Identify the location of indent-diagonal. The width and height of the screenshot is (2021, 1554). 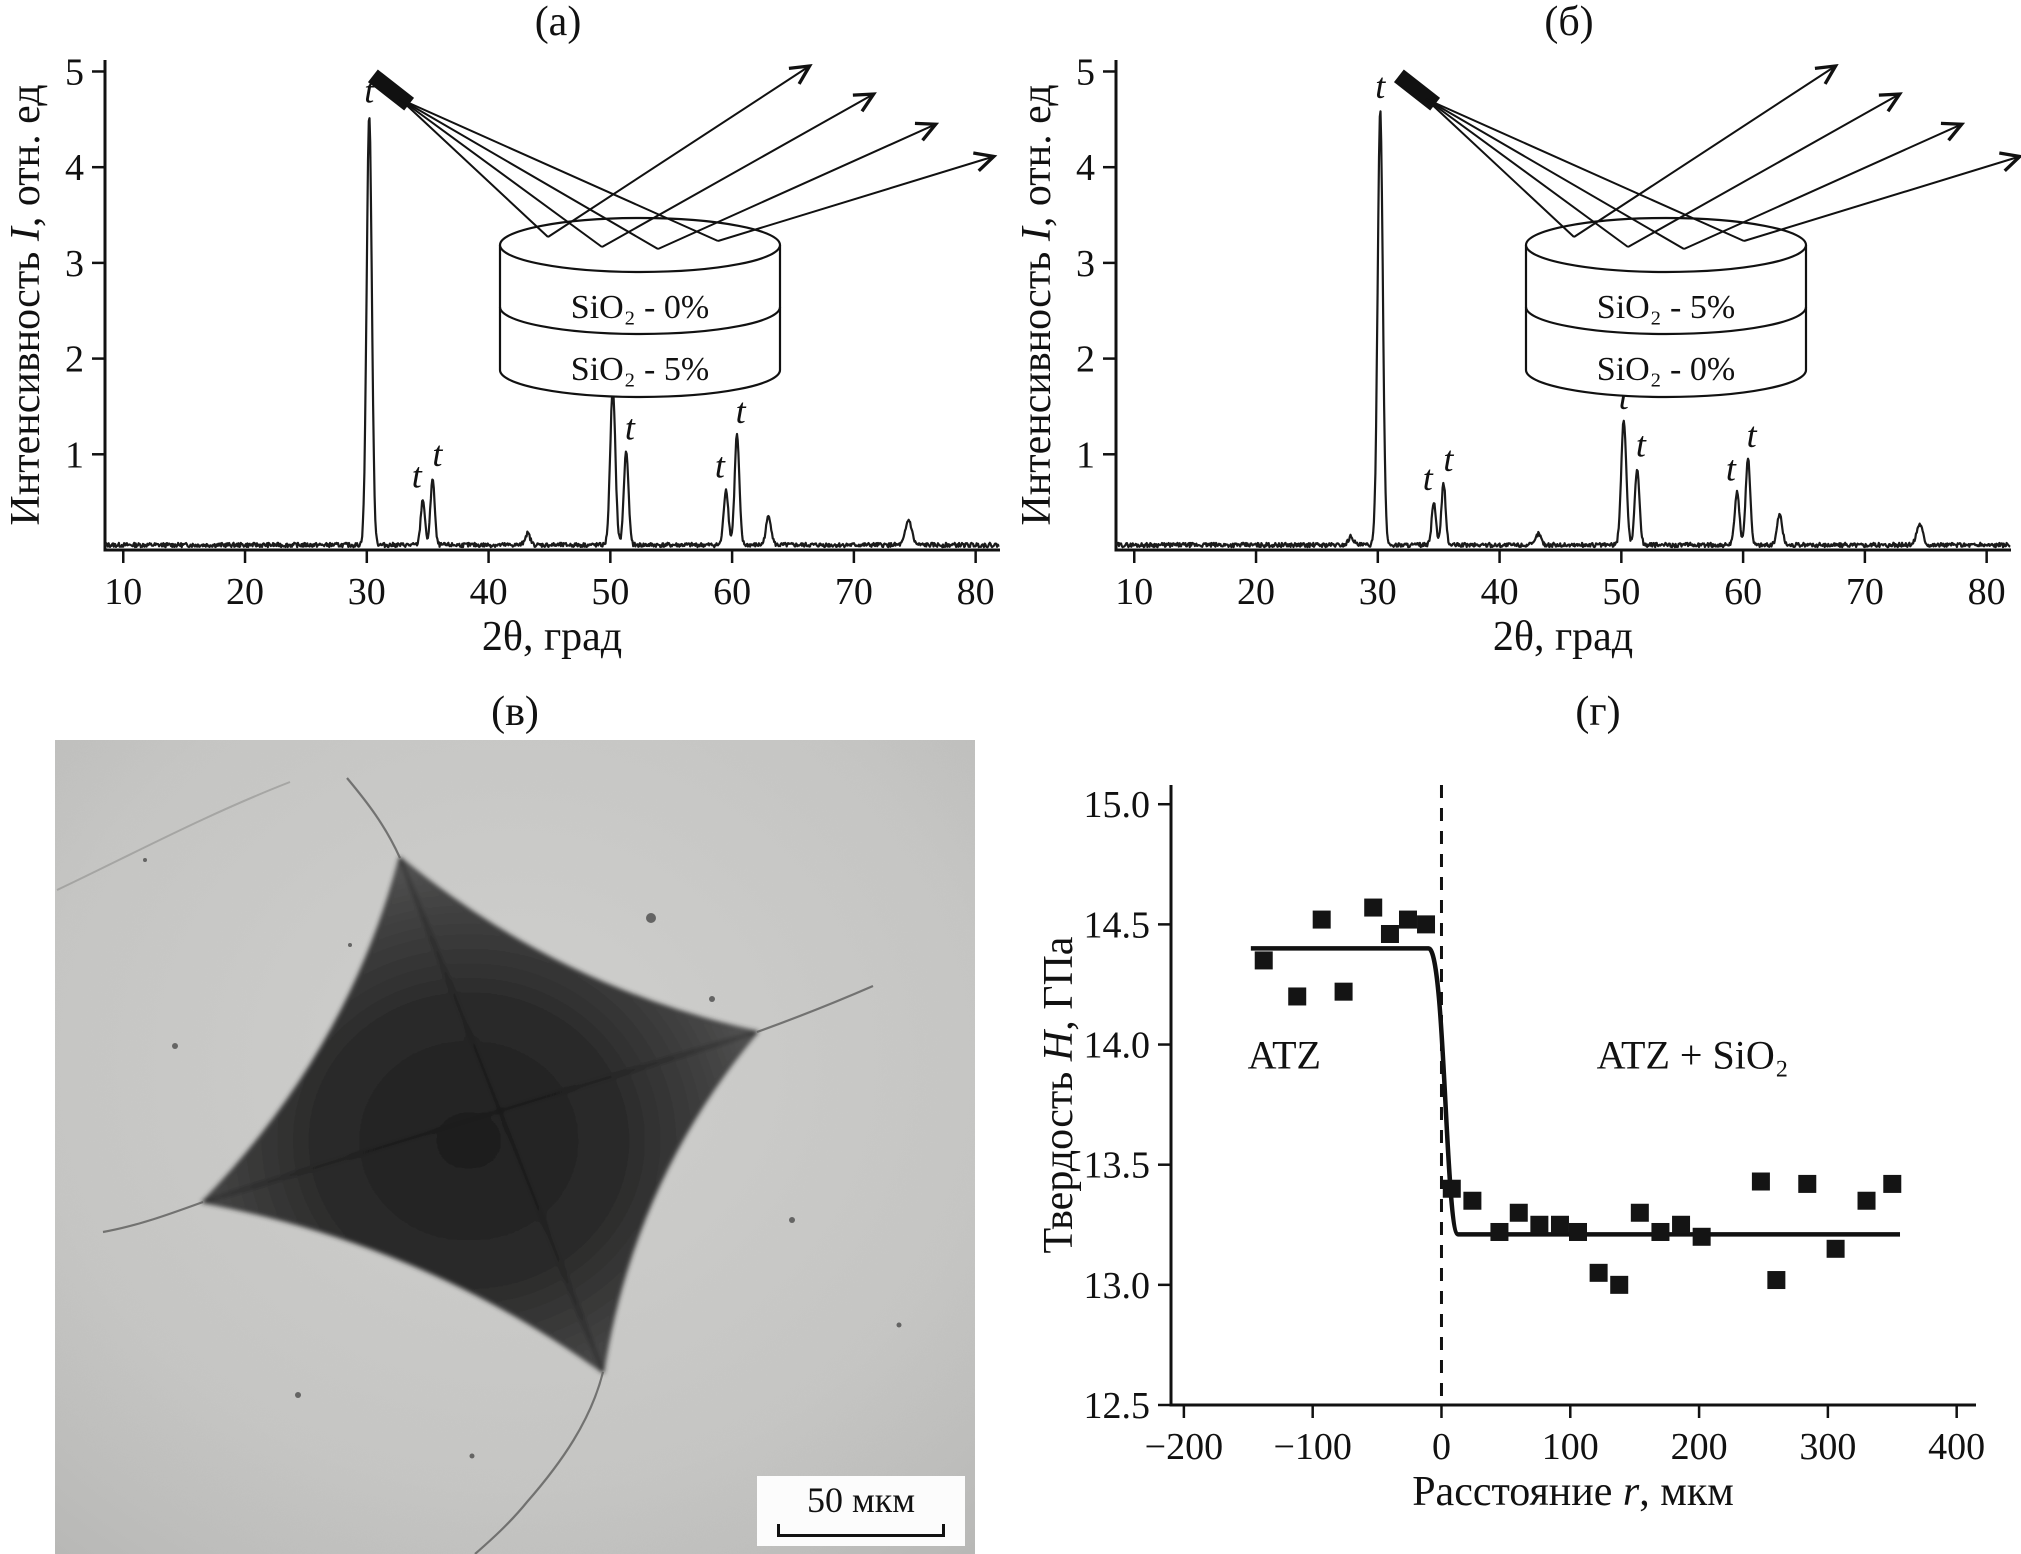
(480, 1117).